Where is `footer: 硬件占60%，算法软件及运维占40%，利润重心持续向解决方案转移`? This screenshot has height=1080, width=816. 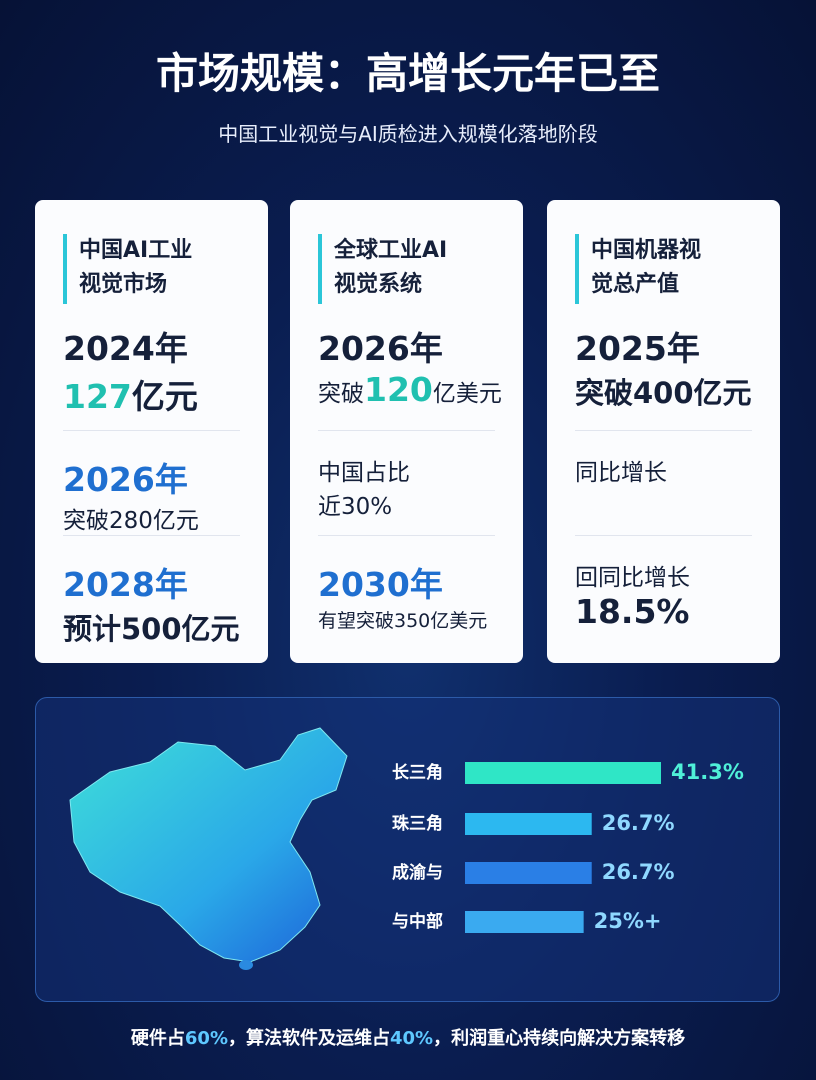 footer: 硬件占60%，算法软件及运维占40%，利润重心持续向解决方案转移 is located at coordinates (408, 1037).